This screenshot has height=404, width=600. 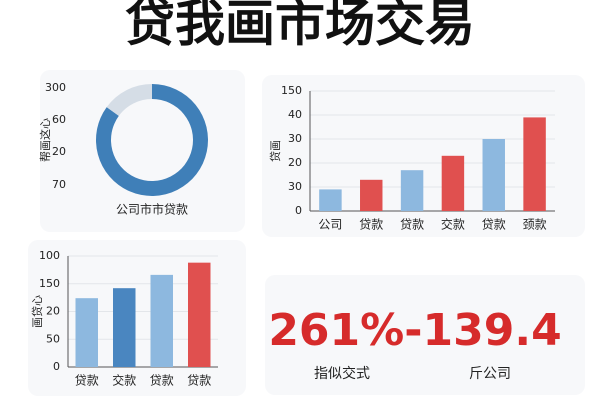 I want to click on y-tick-label: 50, so click(x=53, y=338).